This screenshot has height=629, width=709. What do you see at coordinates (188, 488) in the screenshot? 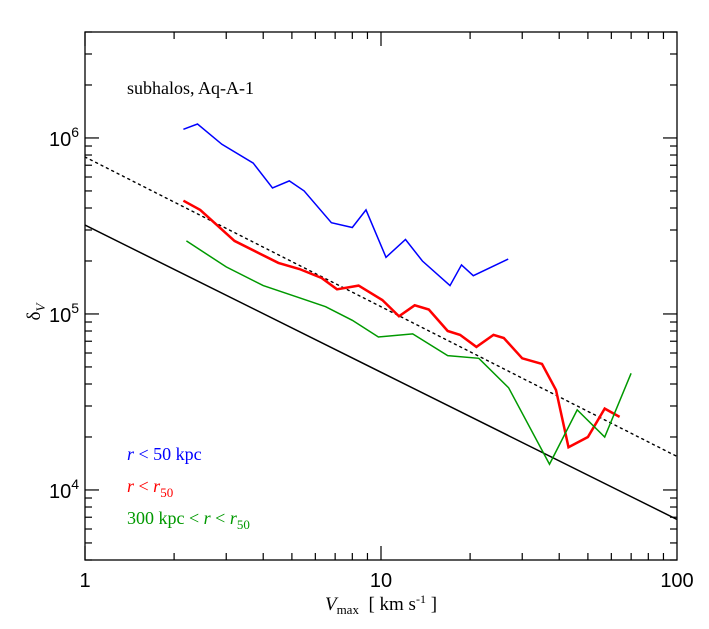
I see `legend: r < 50 kpc r < r50 300 kpc < r < r50` at bounding box center [188, 488].